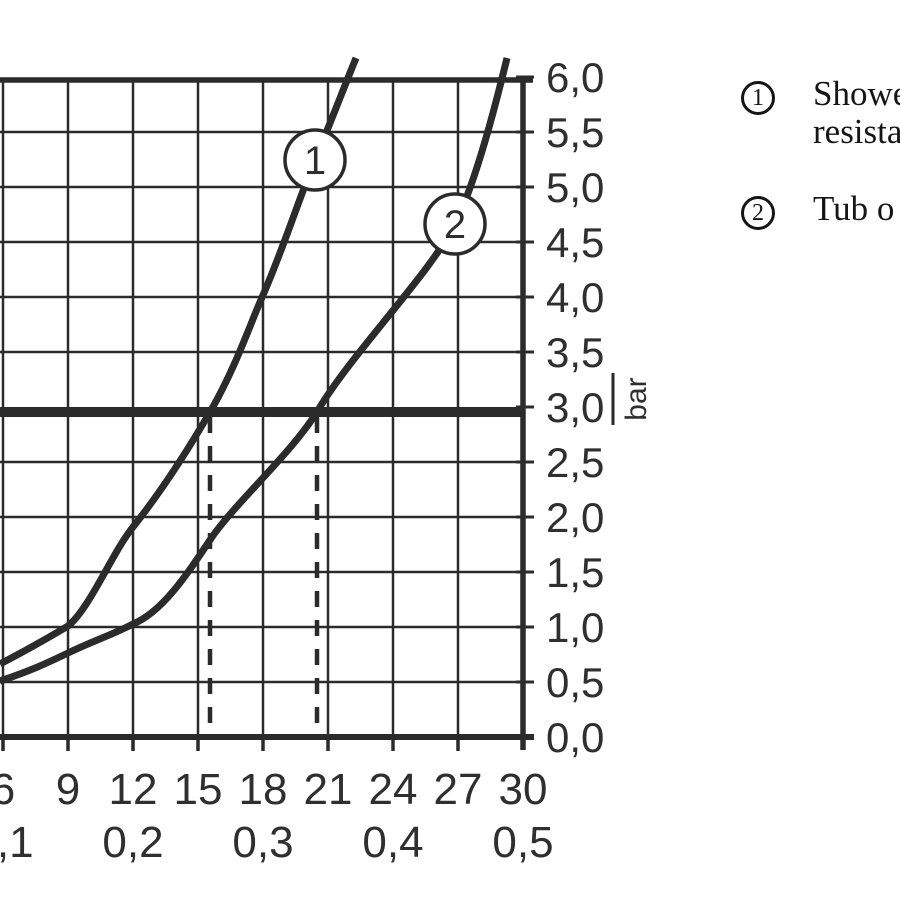 Image resolution: width=900 pixels, height=900 pixels. What do you see at coordinates (575, 462) in the screenshot?
I see `y-tick-label: 2,5` at bounding box center [575, 462].